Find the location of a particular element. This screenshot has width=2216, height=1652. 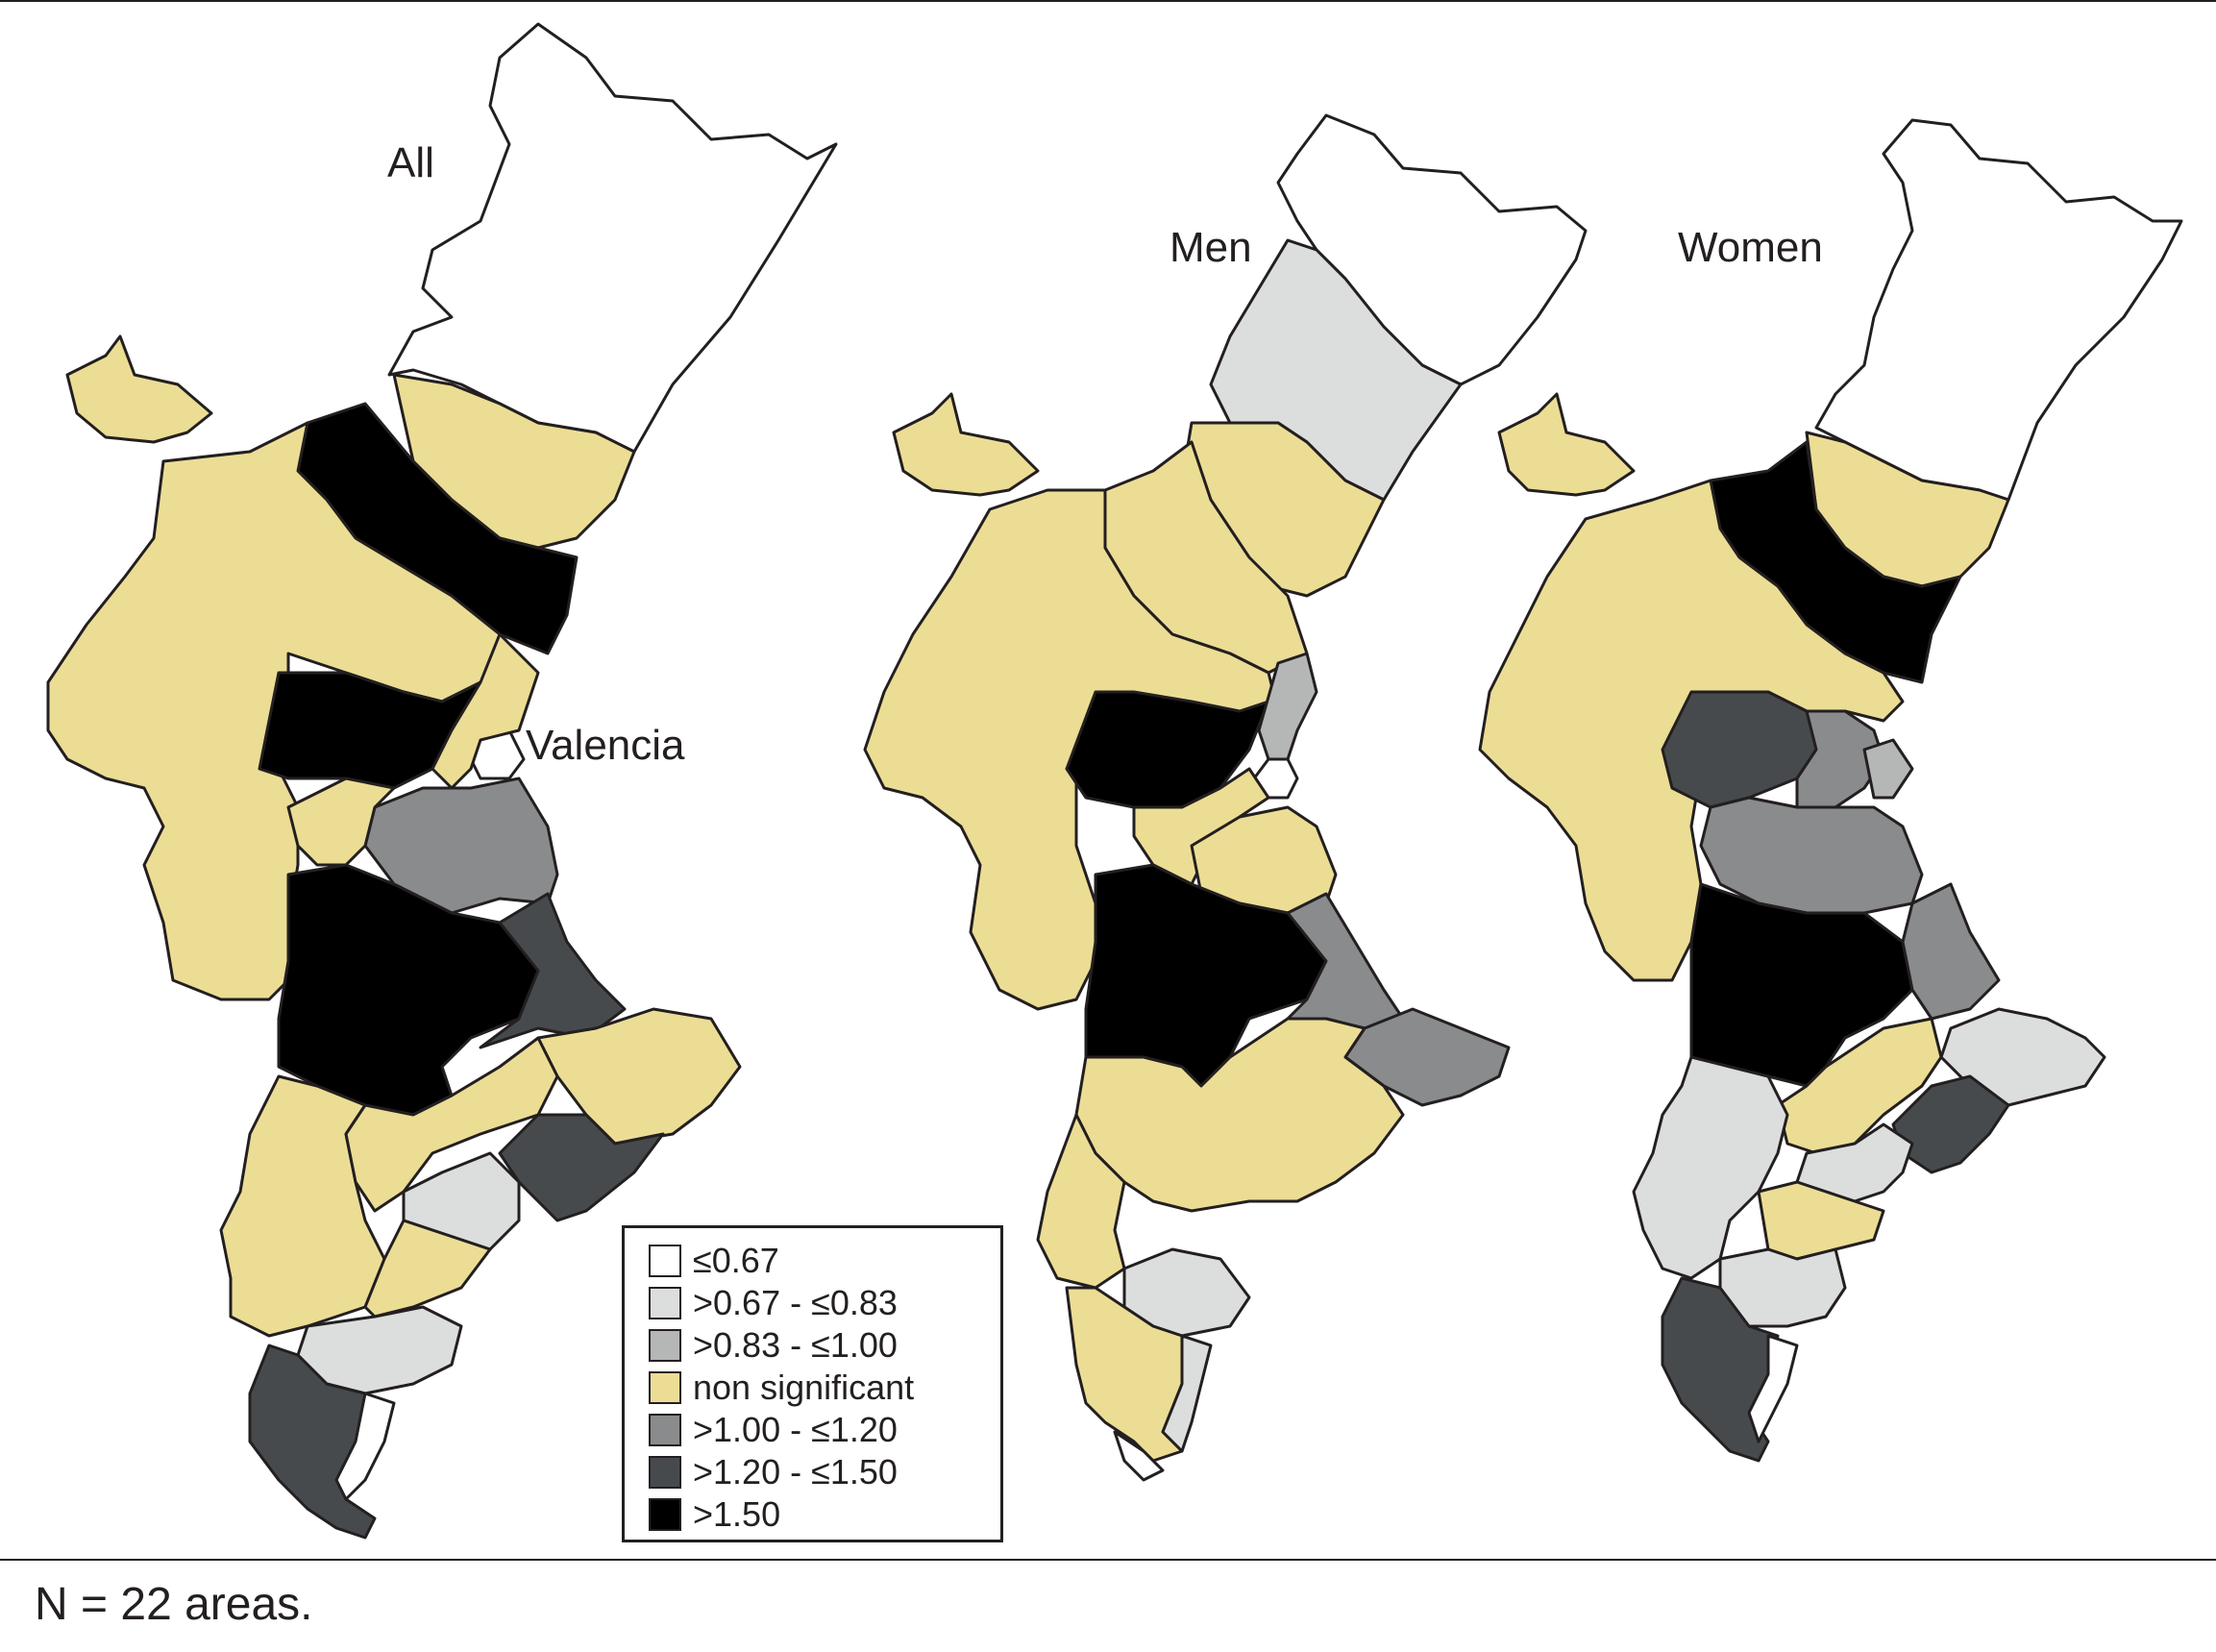

legend-item: >1.20 - ≤1.50 is located at coordinates (773, 1472).